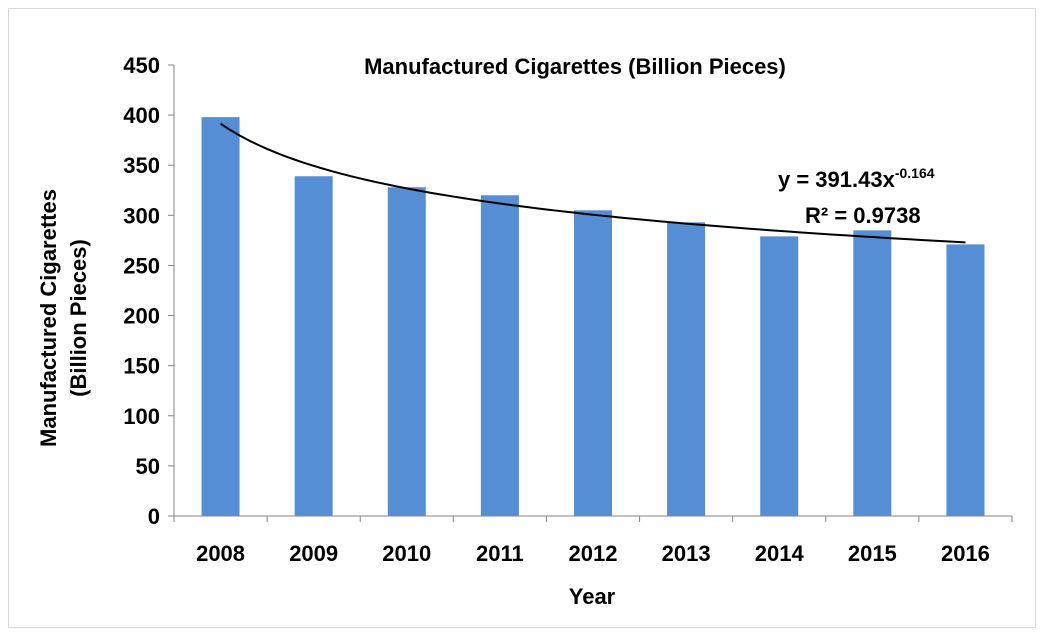  I want to click on x-tick-label: 2009, so click(313, 553).